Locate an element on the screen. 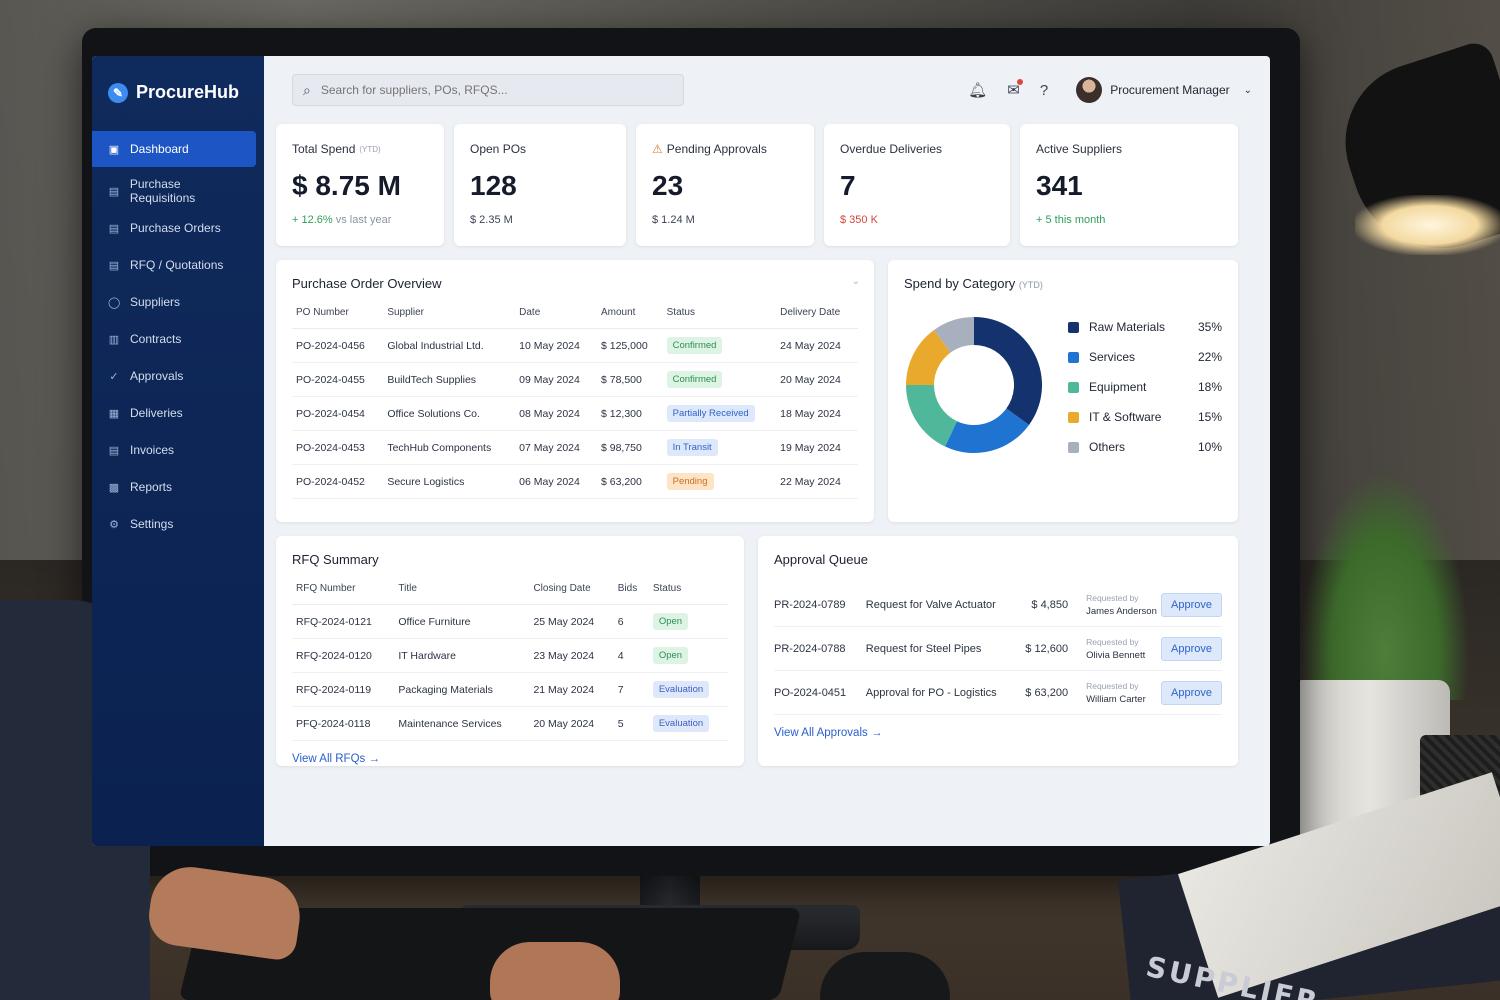  sidebar-item-invoices: ▤ Invoices is located at coordinates (178, 450).